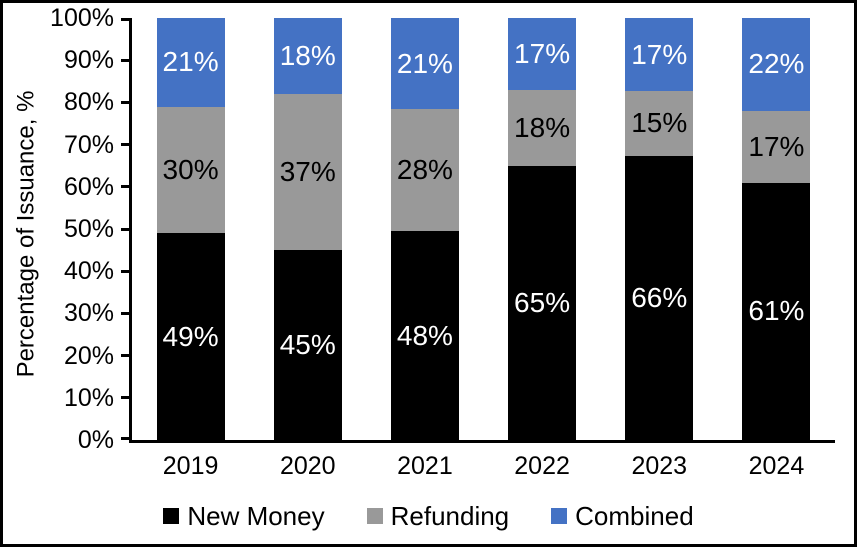 Image resolution: width=857 pixels, height=547 pixels. Describe the element at coordinates (256, 516) in the screenshot. I see `legend-label: New Money` at that location.